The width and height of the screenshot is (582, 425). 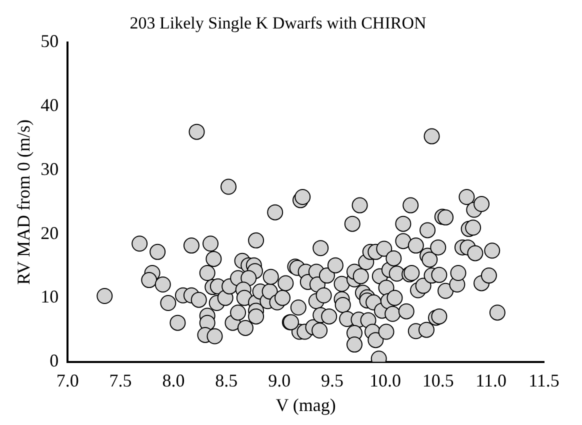 I want to click on x-tick-label: 9.5, so click(x=332, y=380).